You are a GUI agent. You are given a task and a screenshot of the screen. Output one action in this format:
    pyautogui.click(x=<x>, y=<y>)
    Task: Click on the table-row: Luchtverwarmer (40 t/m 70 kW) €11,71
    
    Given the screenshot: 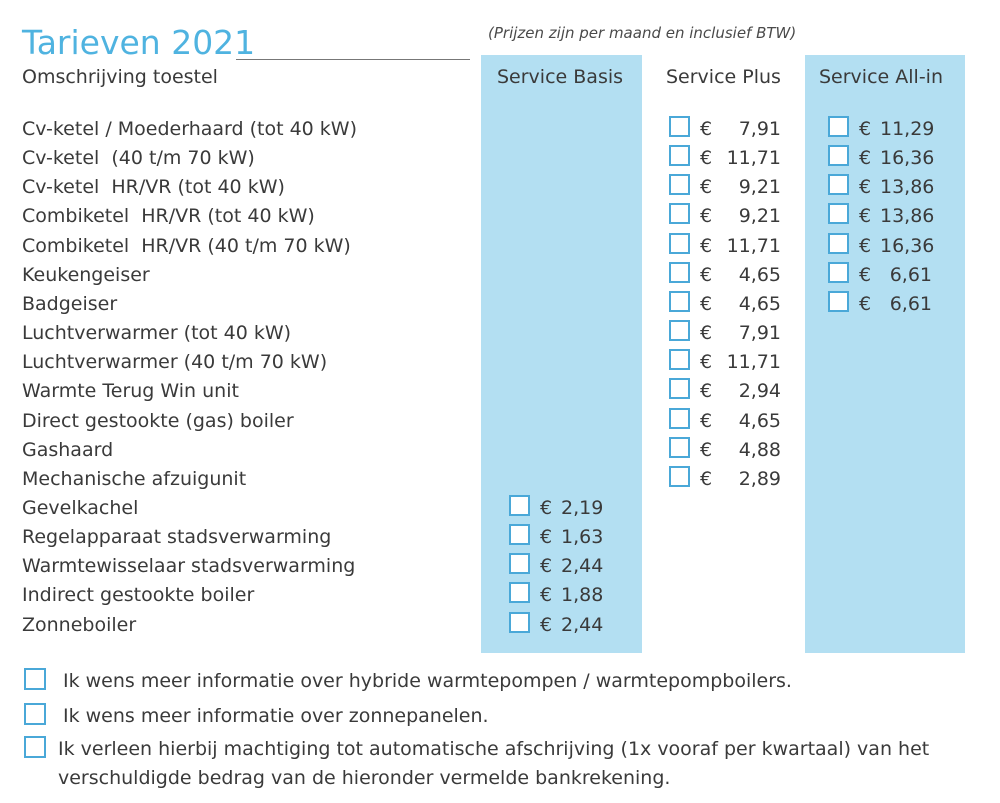 What is the action you would take?
    pyautogui.click(x=500, y=361)
    